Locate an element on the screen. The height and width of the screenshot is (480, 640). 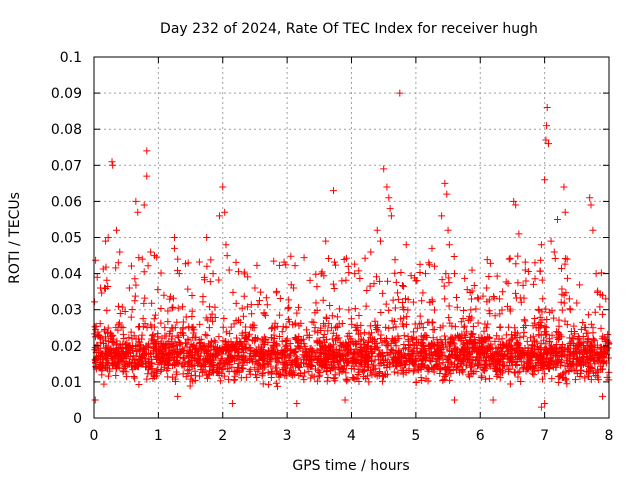
x-tick-label: 8 is located at coordinates (609, 436).